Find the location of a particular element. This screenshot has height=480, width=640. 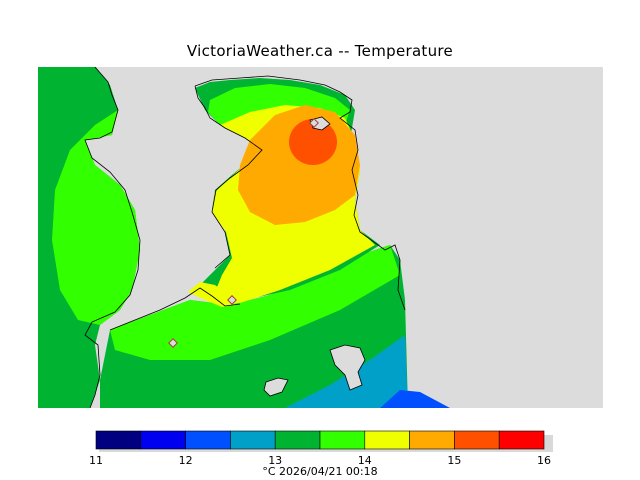

southeast-blue is located at coordinates (346, 371).